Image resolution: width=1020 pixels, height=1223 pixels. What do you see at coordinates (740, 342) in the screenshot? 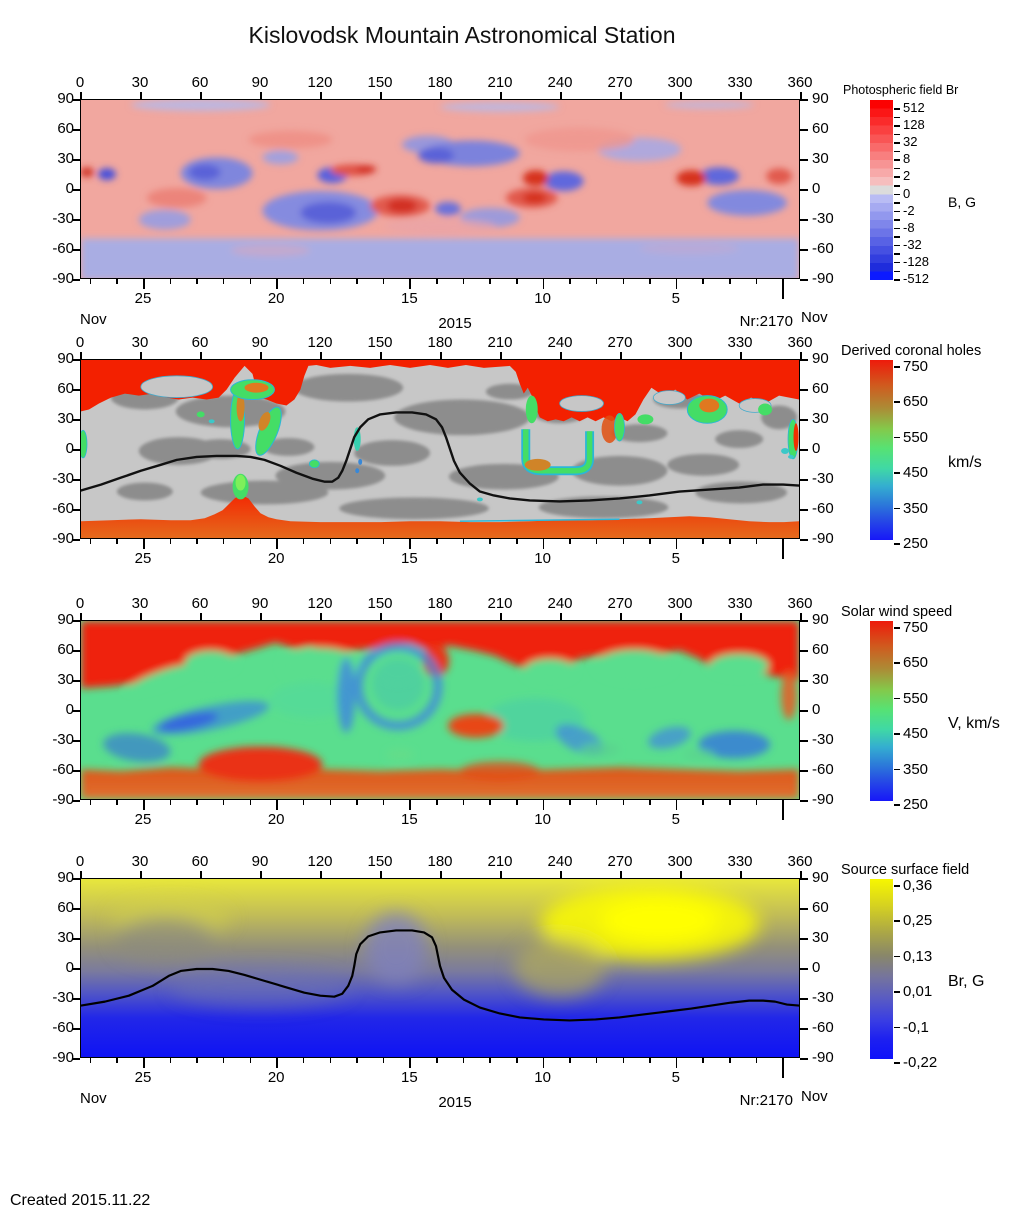
I see `lon-tick-label: 330` at bounding box center [740, 342].